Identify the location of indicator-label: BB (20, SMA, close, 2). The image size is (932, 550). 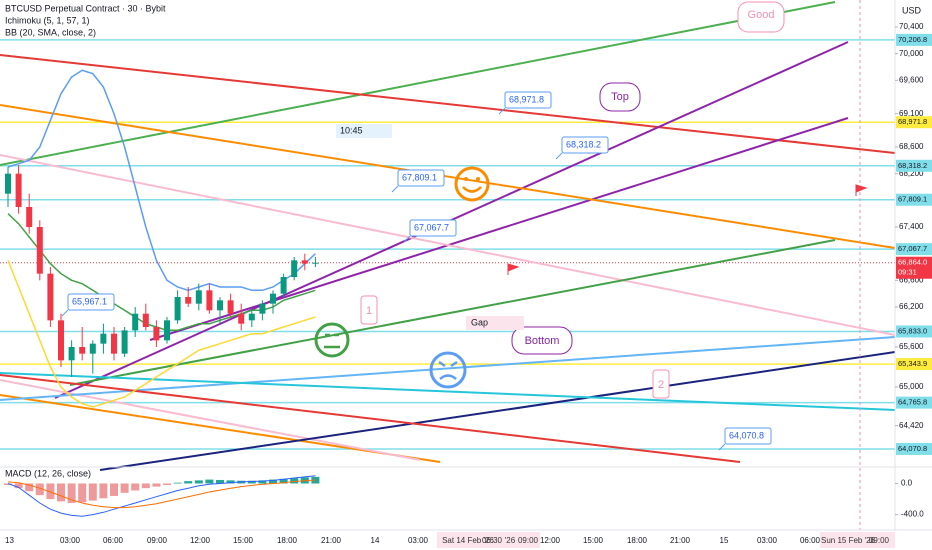
(50, 32).